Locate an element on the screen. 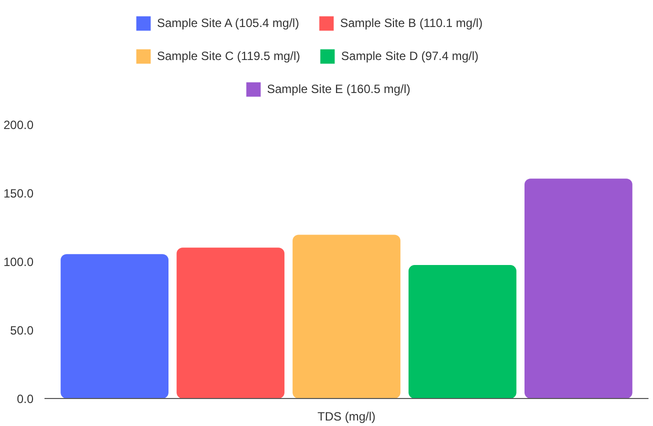 Image resolution: width=653 pixels, height=426 pixels. y-tick-label: 50.0 is located at coordinates (22, 331).